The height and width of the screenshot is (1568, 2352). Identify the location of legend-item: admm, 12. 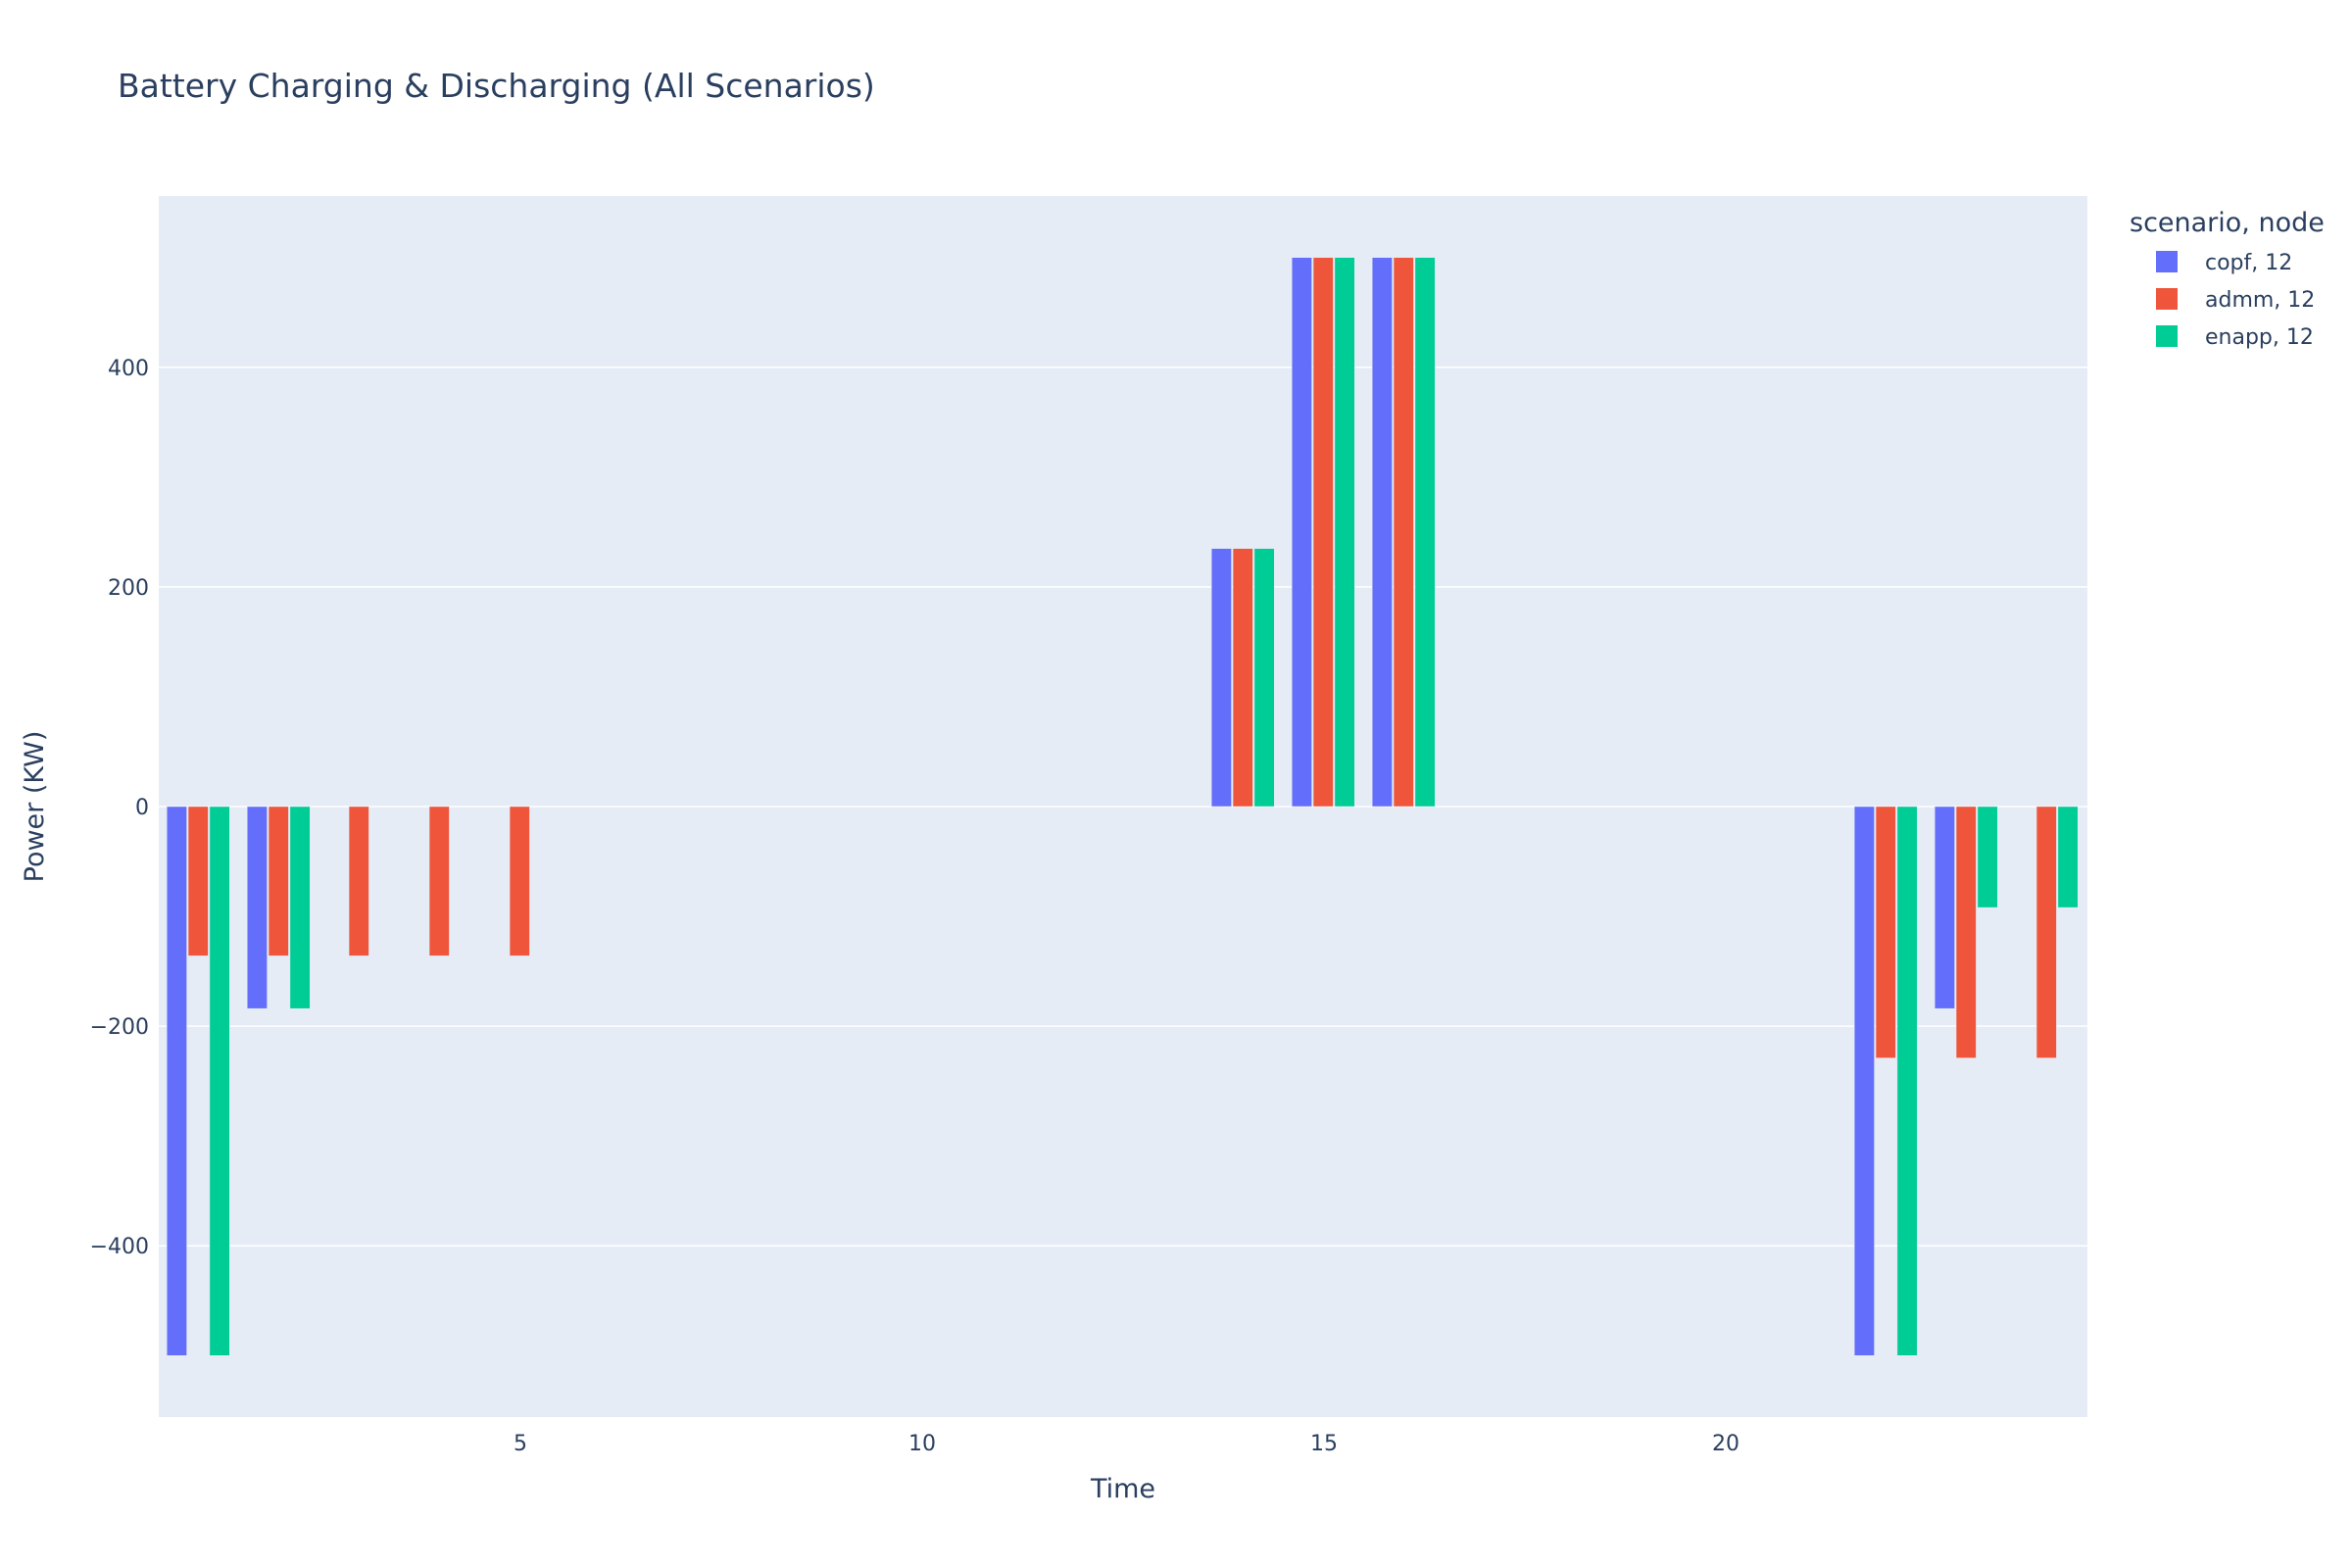
(2235, 300).